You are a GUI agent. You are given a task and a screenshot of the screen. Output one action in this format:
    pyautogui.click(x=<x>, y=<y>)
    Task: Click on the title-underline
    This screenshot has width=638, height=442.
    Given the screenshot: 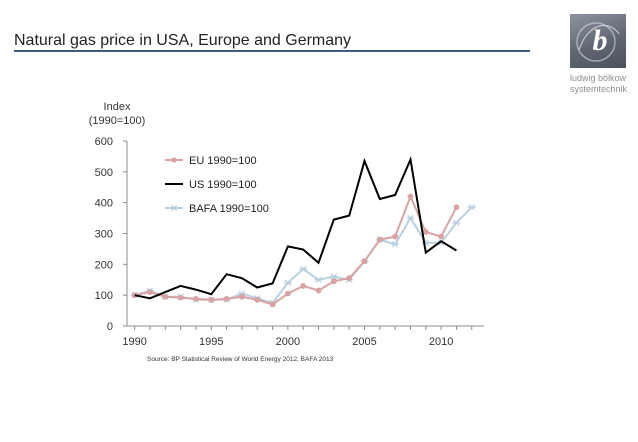 What is the action you would take?
    pyautogui.click(x=272, y=51)
    